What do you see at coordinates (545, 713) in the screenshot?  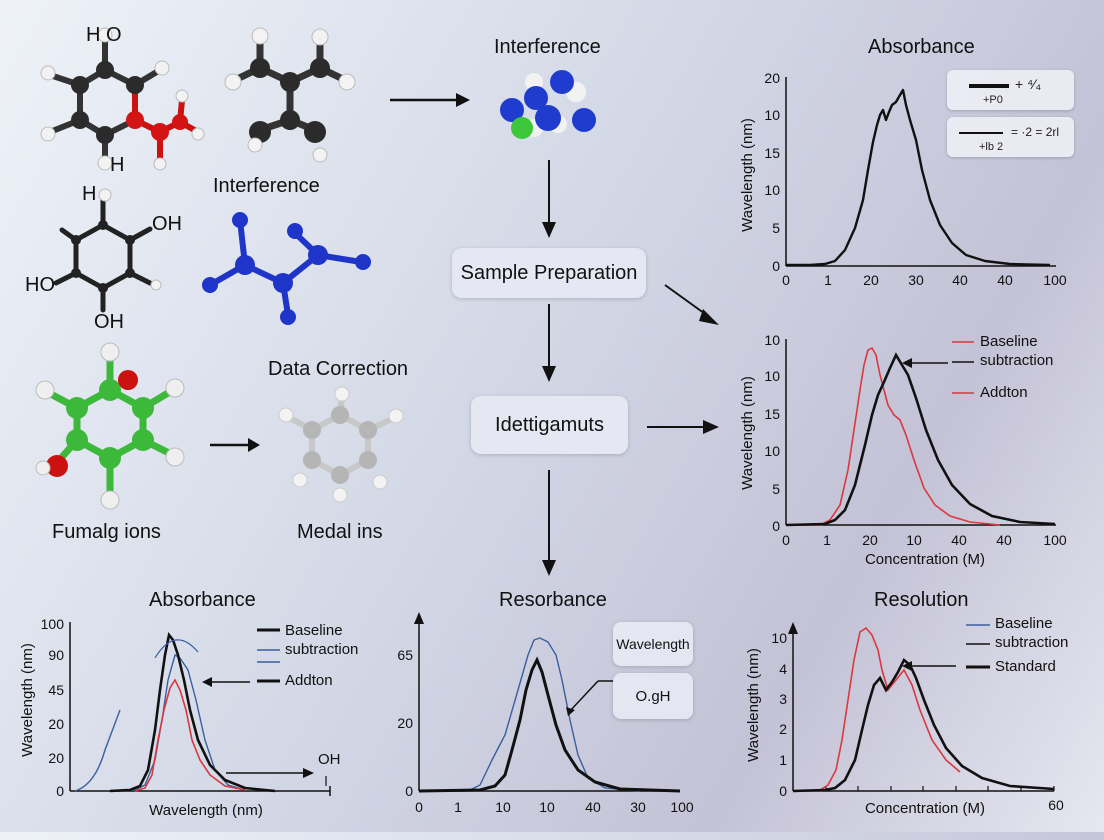 I see `chart-bottom-middle: 0 20 65 0 1 10 10 40 30 100` at bounding box center [545, 713].